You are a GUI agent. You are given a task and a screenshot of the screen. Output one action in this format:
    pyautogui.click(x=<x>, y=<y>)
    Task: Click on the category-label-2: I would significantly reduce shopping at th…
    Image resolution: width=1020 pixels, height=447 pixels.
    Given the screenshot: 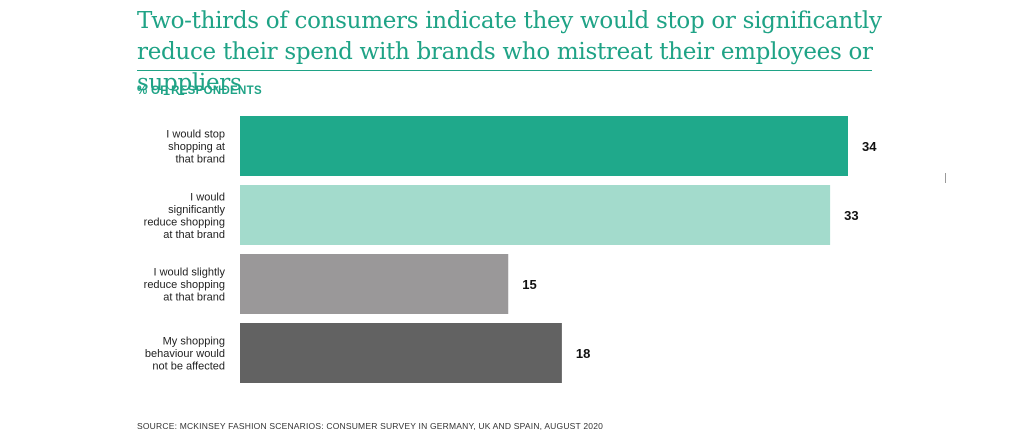 What is the action you would take?
    pyautogui.click(x=185, y=216)
    